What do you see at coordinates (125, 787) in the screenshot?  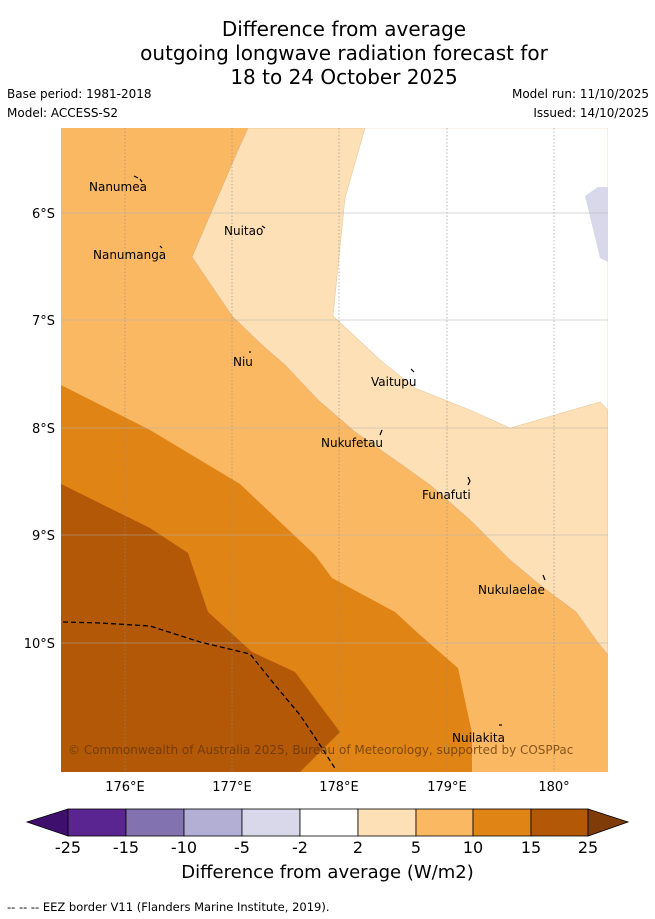 I see `lon-label-176: 176°E` at bounding box center [125, 787].